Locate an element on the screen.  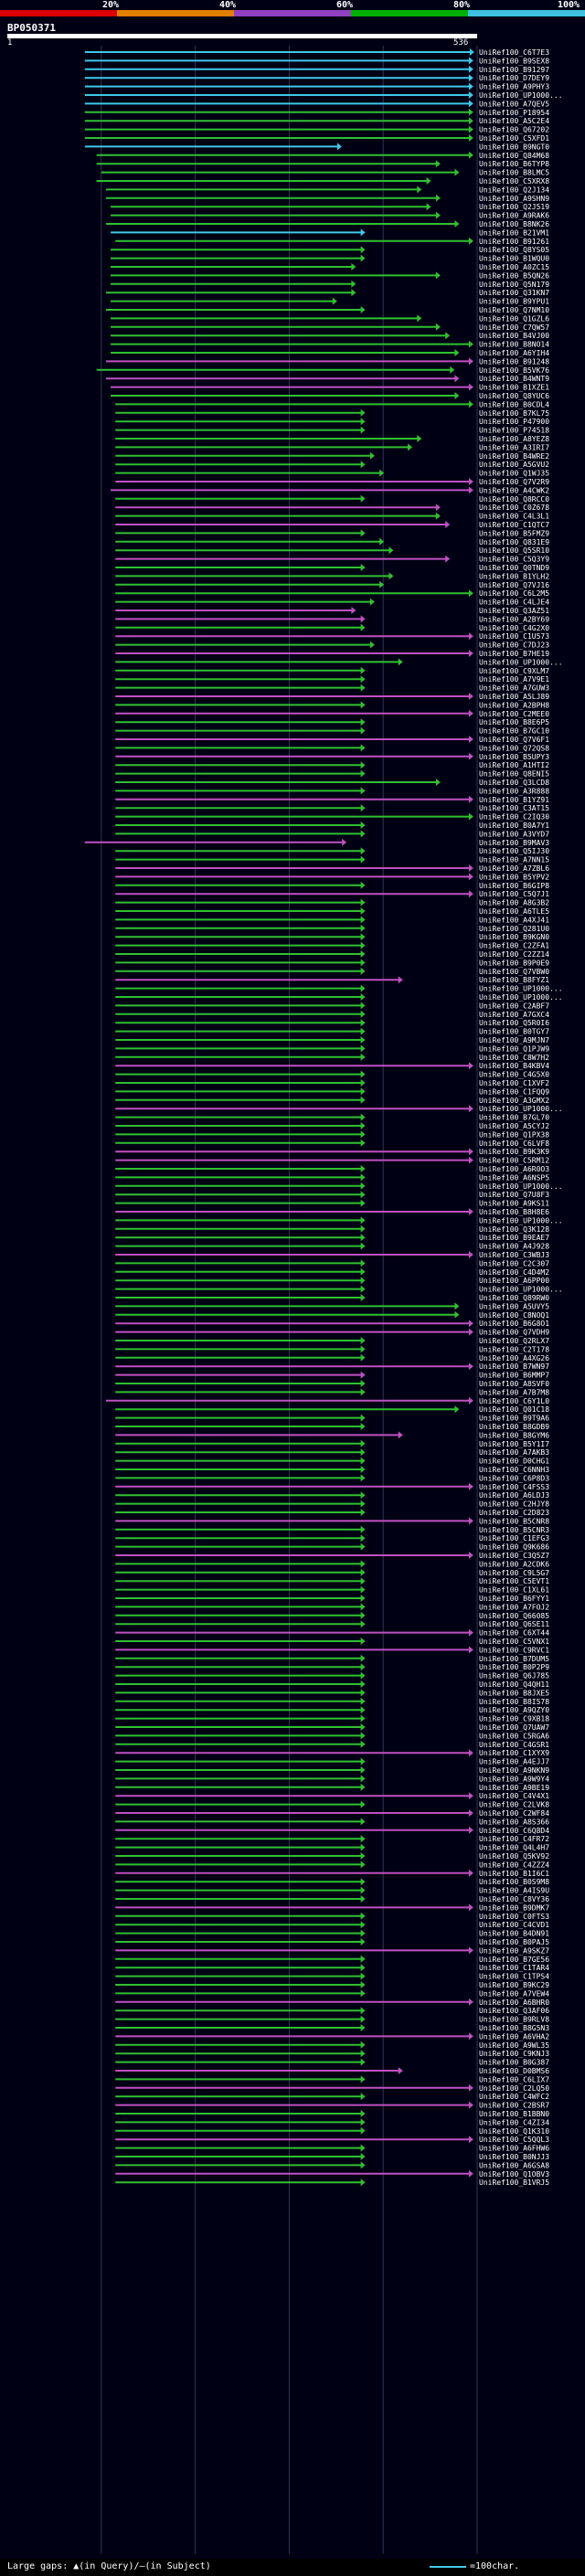
hit-row: UniRef100_C2WF84 is located at coordinates (332, 1813).